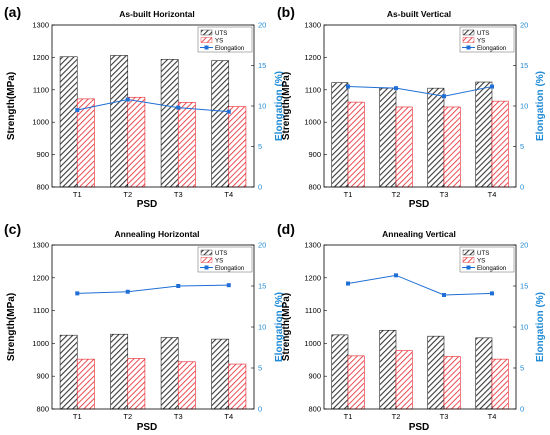  What do you see at coordinates (312, 343) in the screenshot?
I see `y-tick-label: 1000` at bounding box center [312, 343].